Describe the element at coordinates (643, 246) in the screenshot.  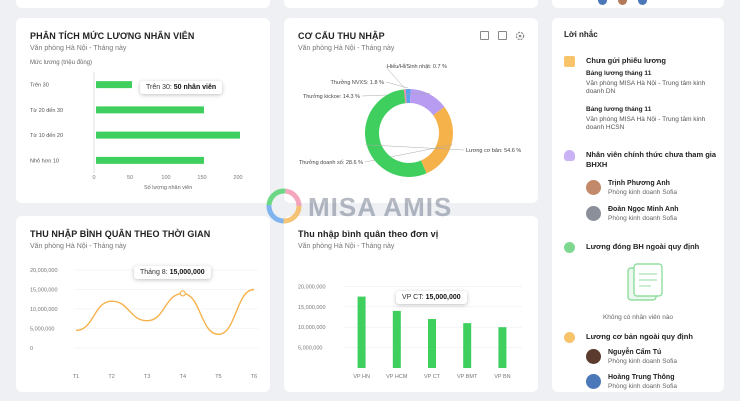
I see `reminder-heading: Lương đóng BH ngoài quy định` at that location.